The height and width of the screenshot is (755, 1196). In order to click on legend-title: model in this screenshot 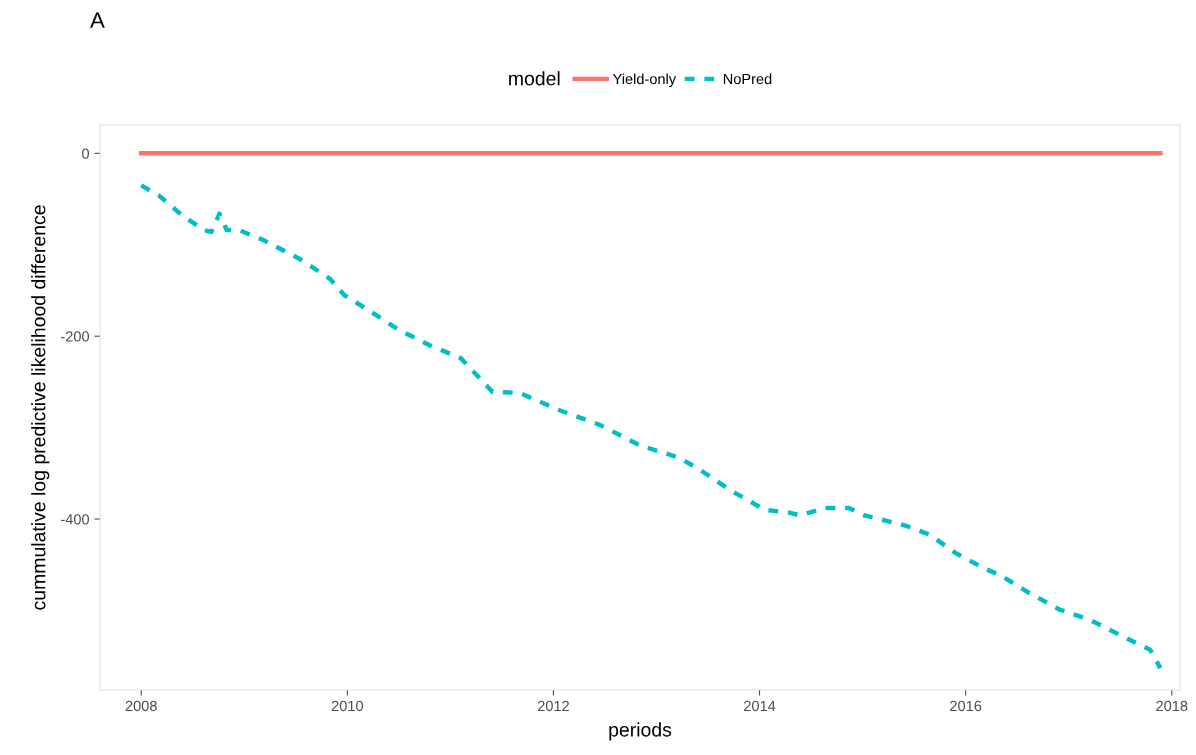, I will do `click(534, 78)`.